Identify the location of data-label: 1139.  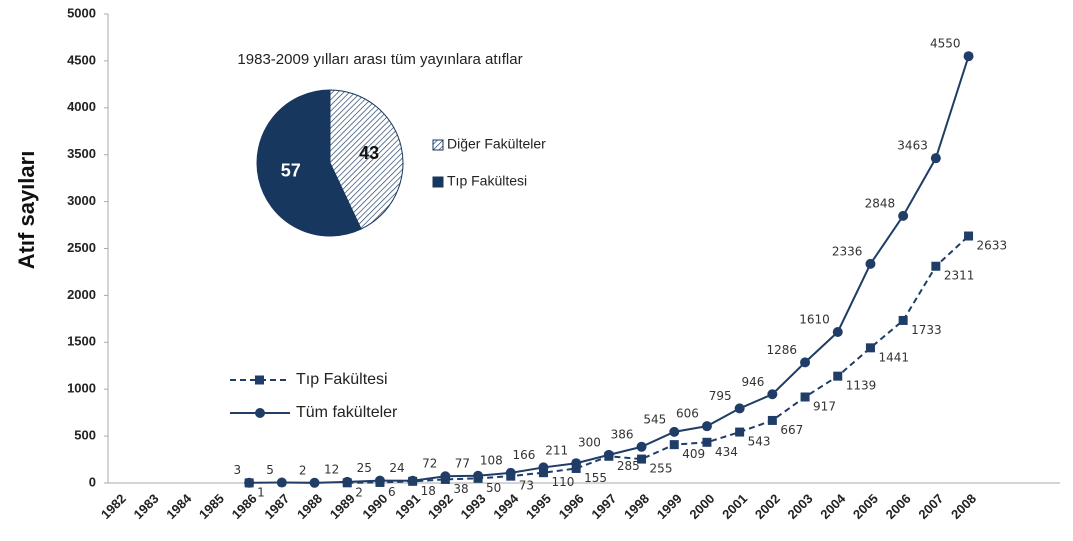
(861, 386).